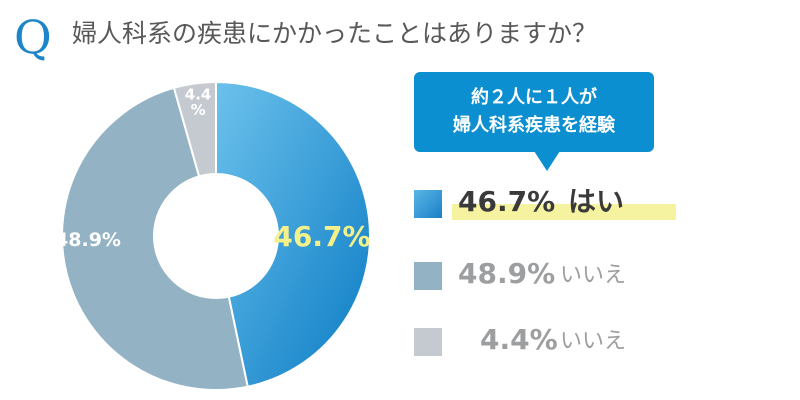 Image resolution: width=800 pixels, height=400 pixels. What do you see at coordinates (335, 33) in the screenshot?
I see `question-title: 婦人科系の疾患にかかったことはありますか？` at bounding box center [335, 33].